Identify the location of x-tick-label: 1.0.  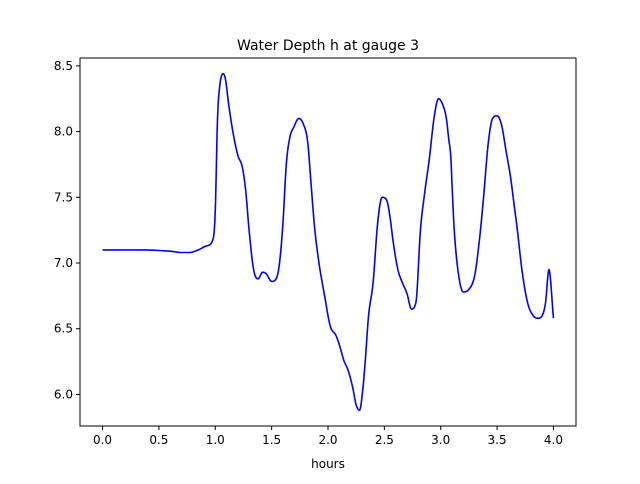
(215, 440).